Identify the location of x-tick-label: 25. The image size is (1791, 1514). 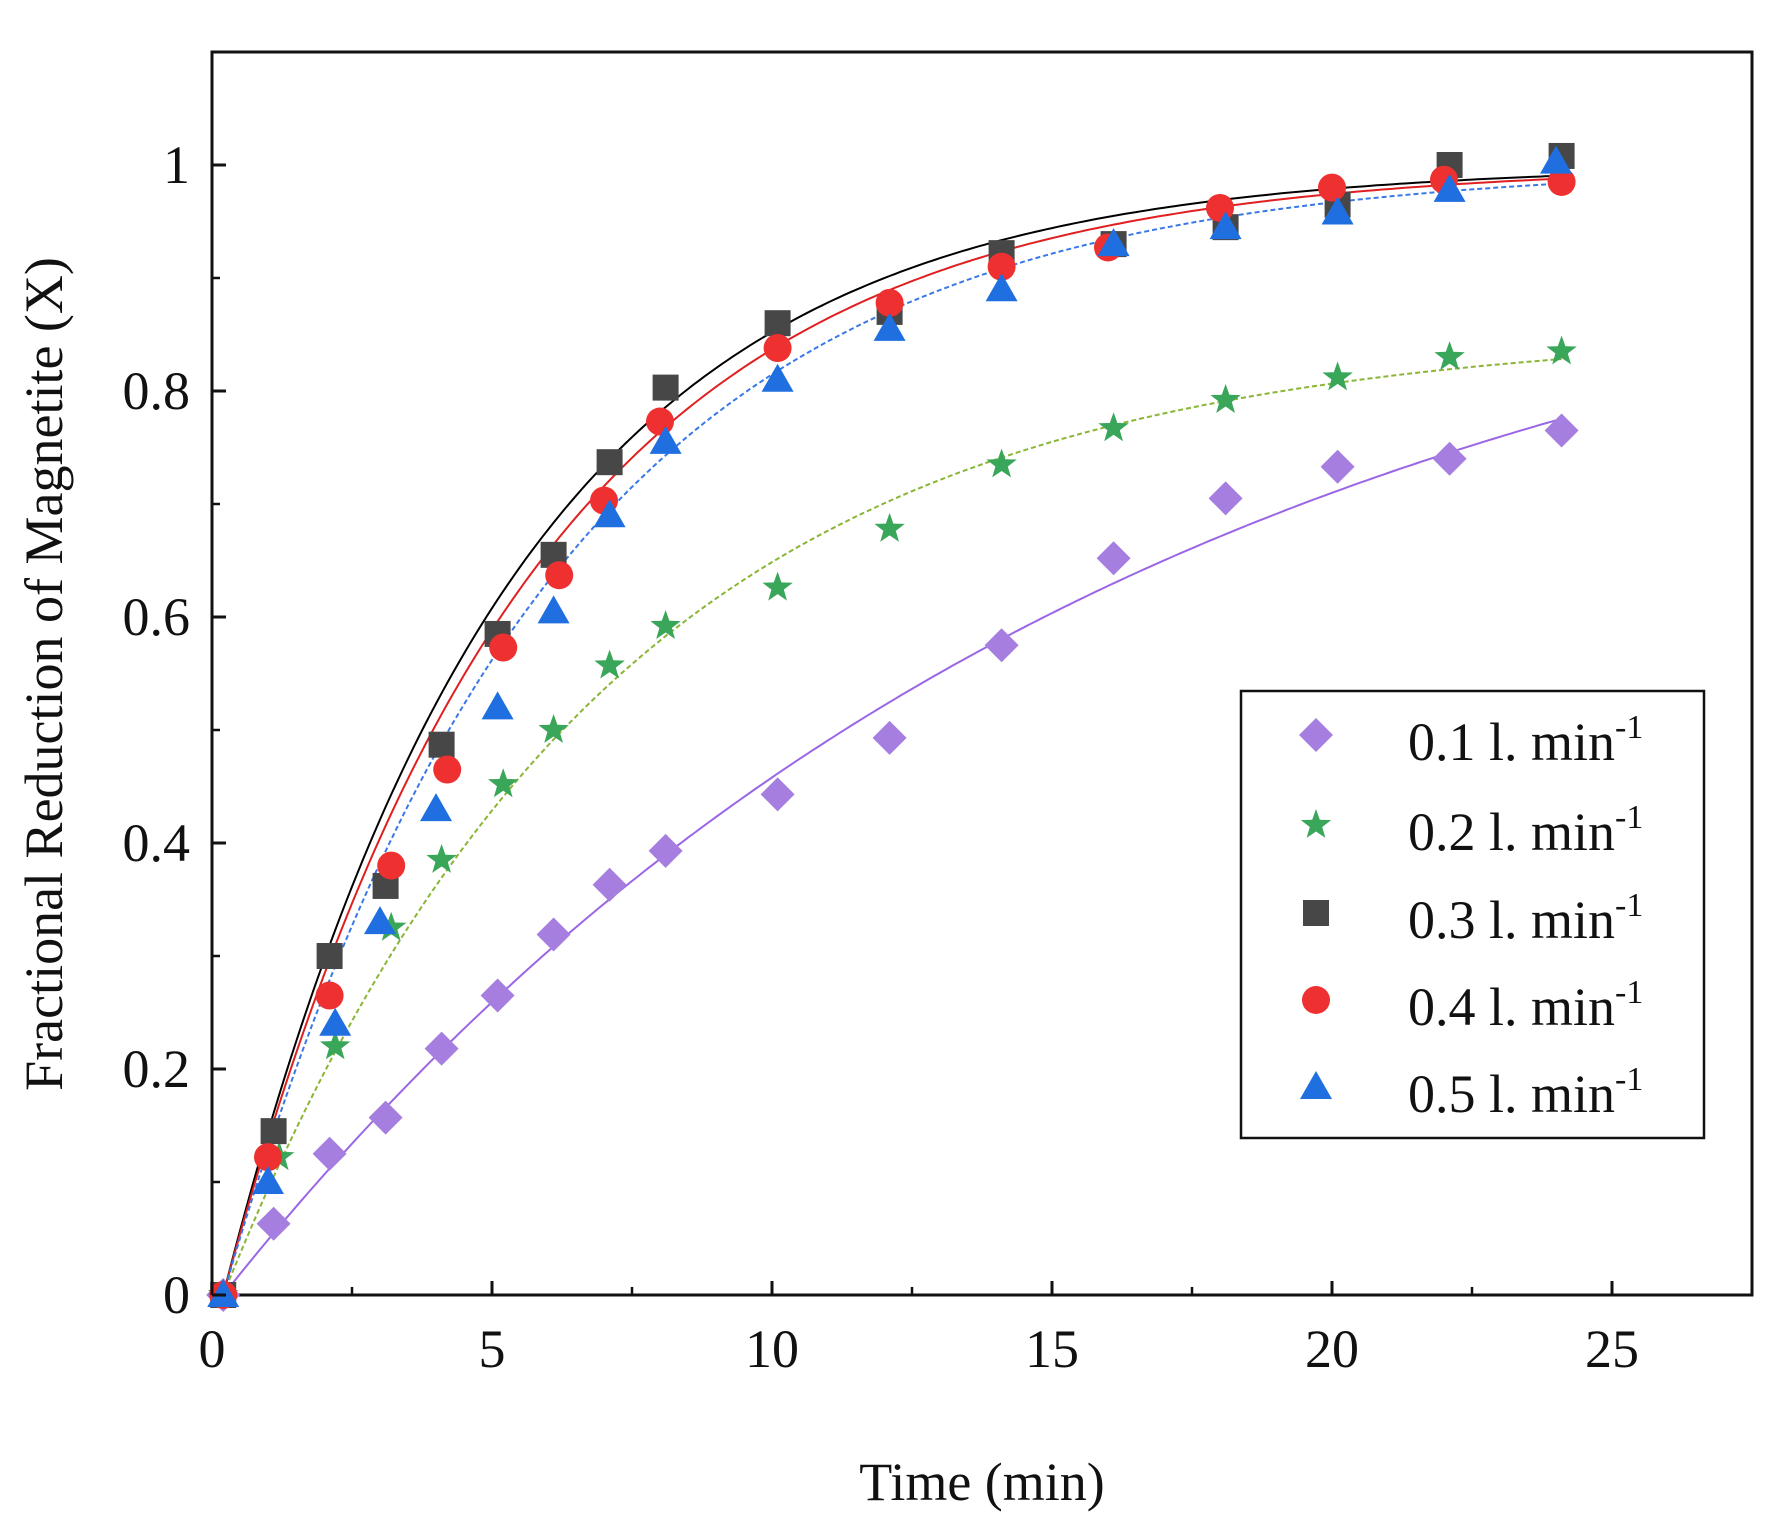
(1612, 1349).